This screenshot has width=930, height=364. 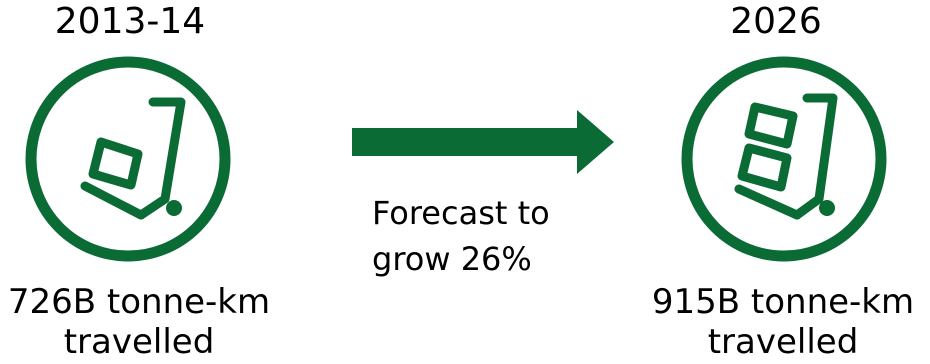 I want to click on right-truck-box-top, so click(x=771, y=125).